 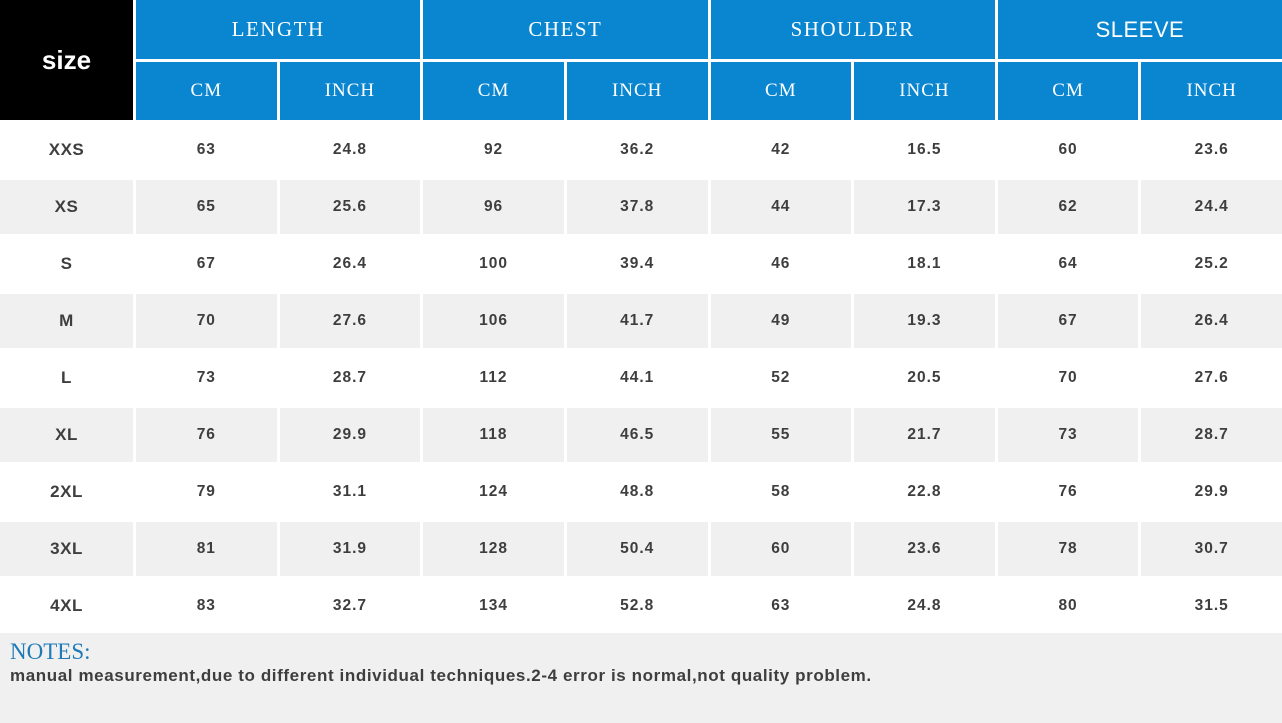 What do you see at coordinates (924, 435) in the screenshot?
I see `data-cell-xl-5: 21.7` at bounding box center [924, 435].